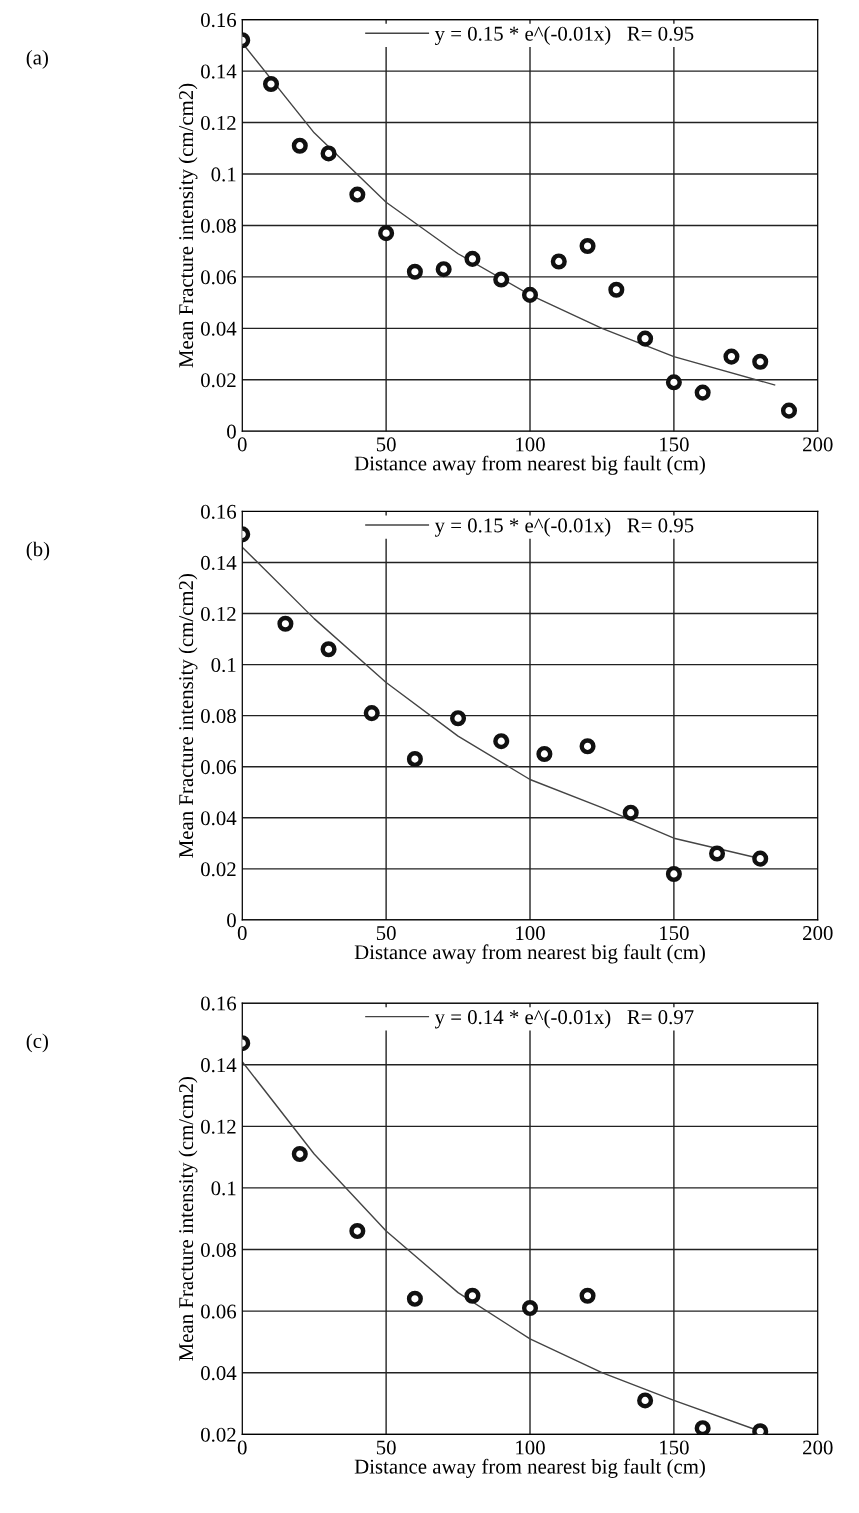 This screenshot has height=1513, width=859. What do you see at coordinates (37, 59) in the screenshot?
I see `text: (a)` at bounding box center [37, 59].